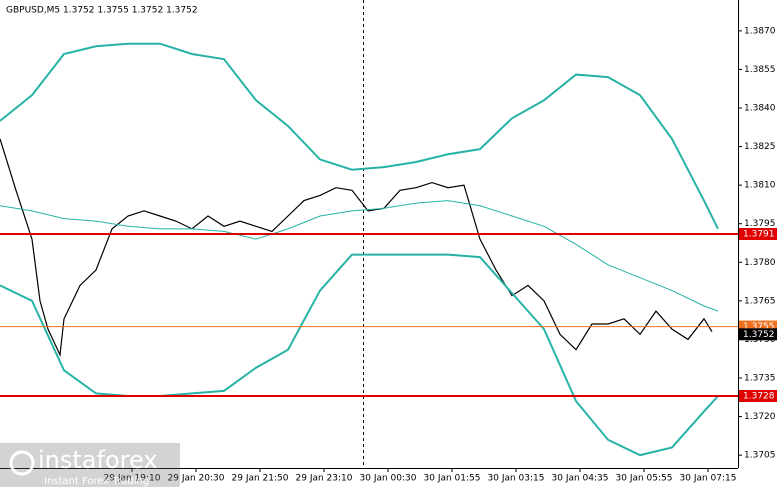  What do you see at coordinates (196, 479) in the screenshot?
I see `x-tick-label: 29 Jan 20:30` at bounding box center [196, 479].